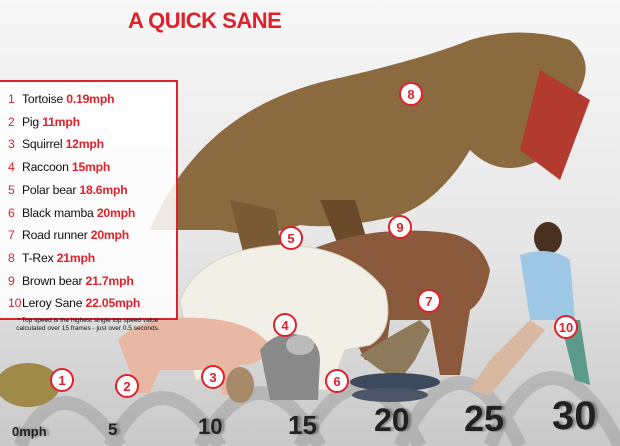 This screenshot has width=620, height=446. I want to click on speed: 21mph, so click(75, 257).